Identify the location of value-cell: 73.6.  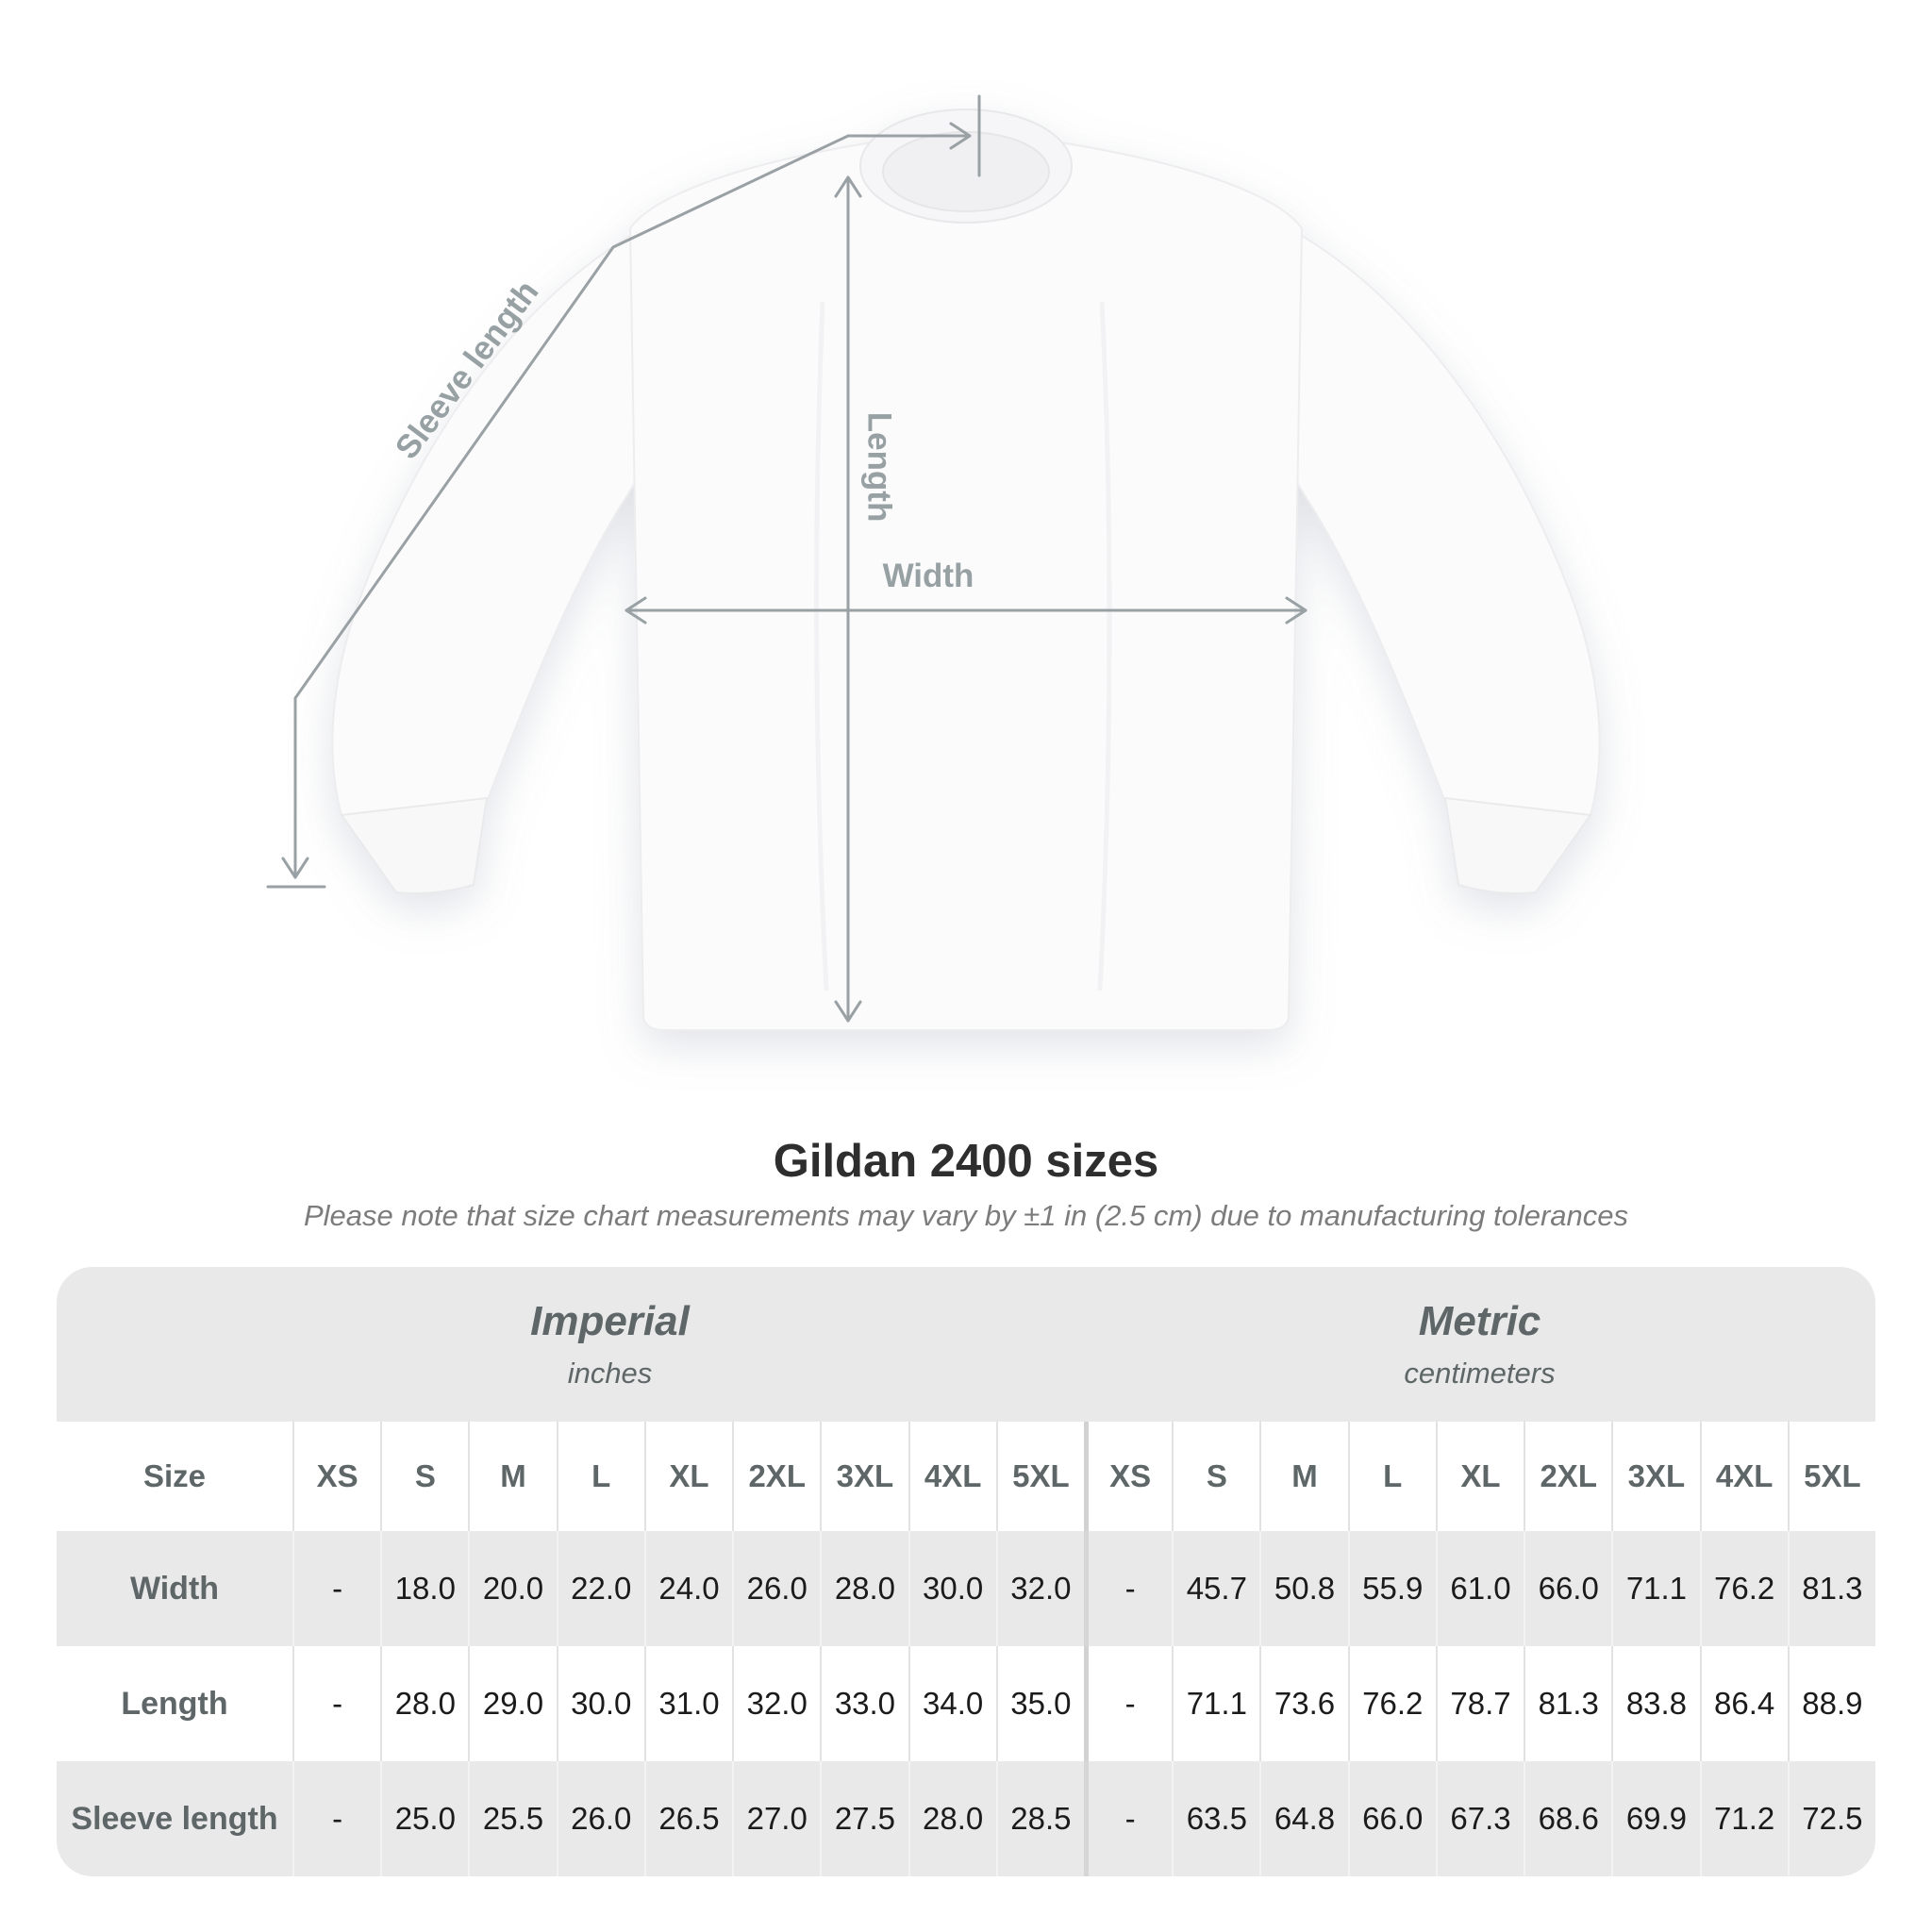
(1303, 1704).